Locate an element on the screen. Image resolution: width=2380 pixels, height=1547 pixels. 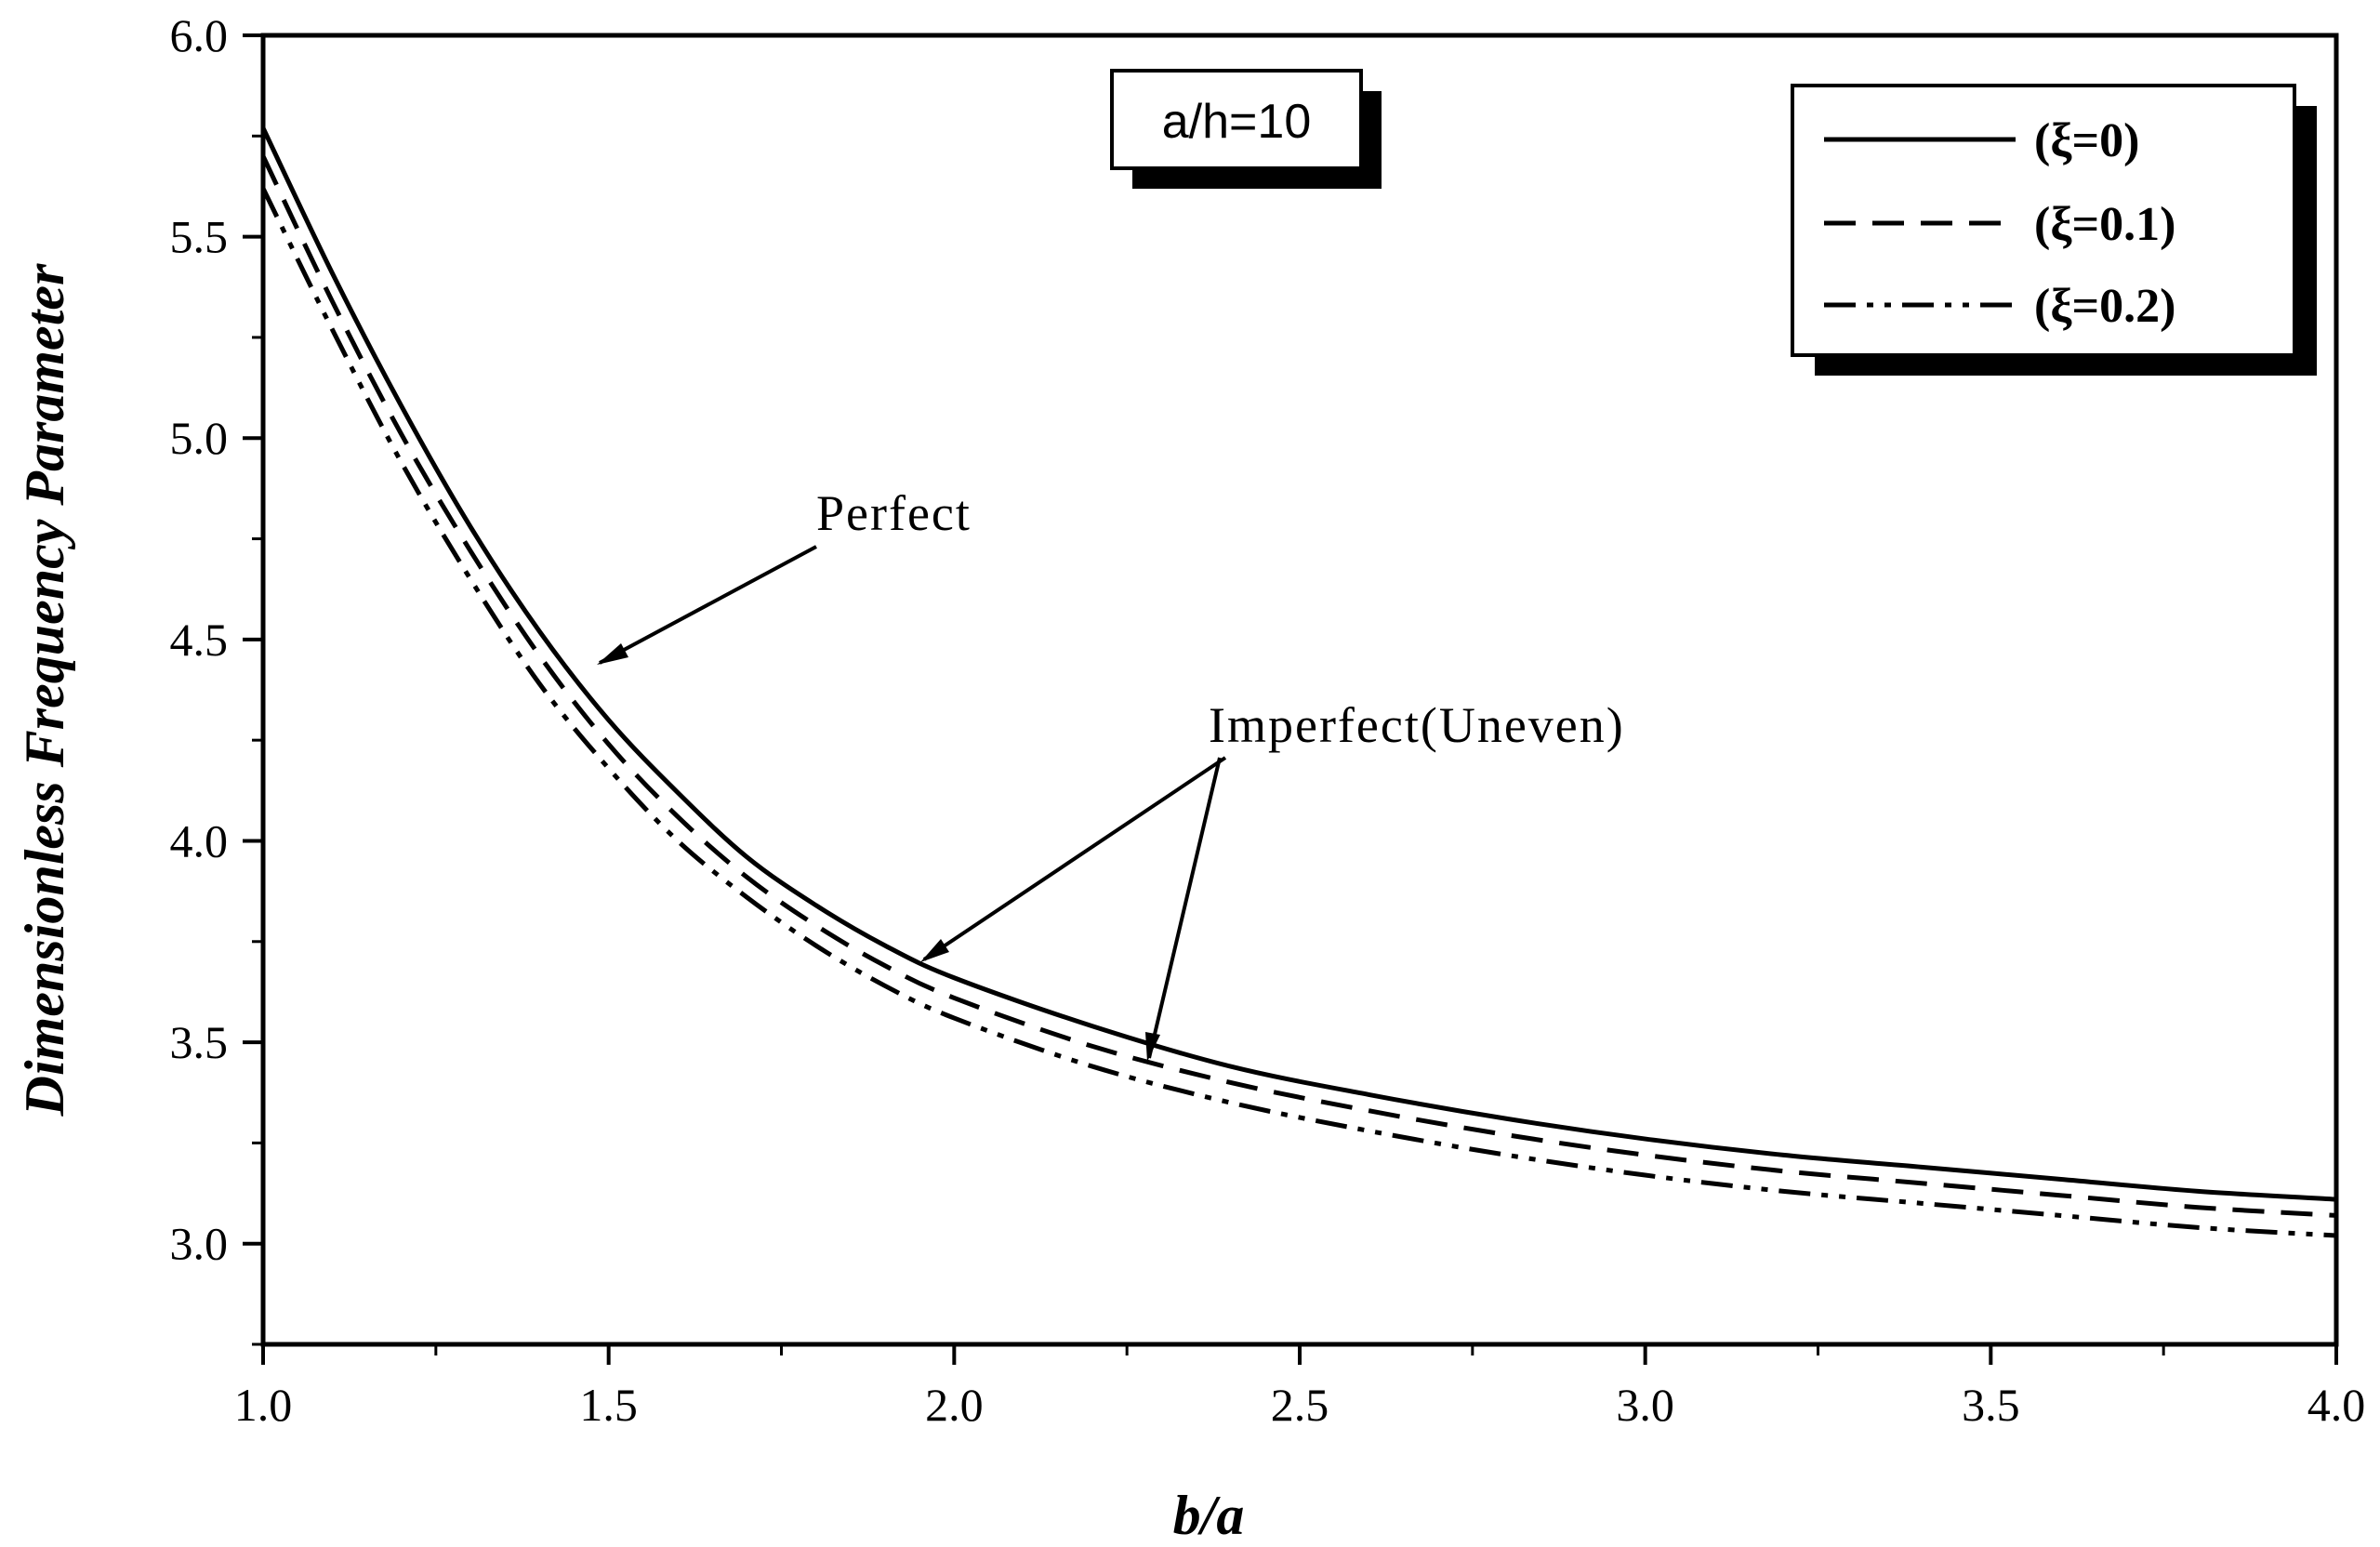
annotation-perfect-arrowhead is located at coordinates (612, 654).